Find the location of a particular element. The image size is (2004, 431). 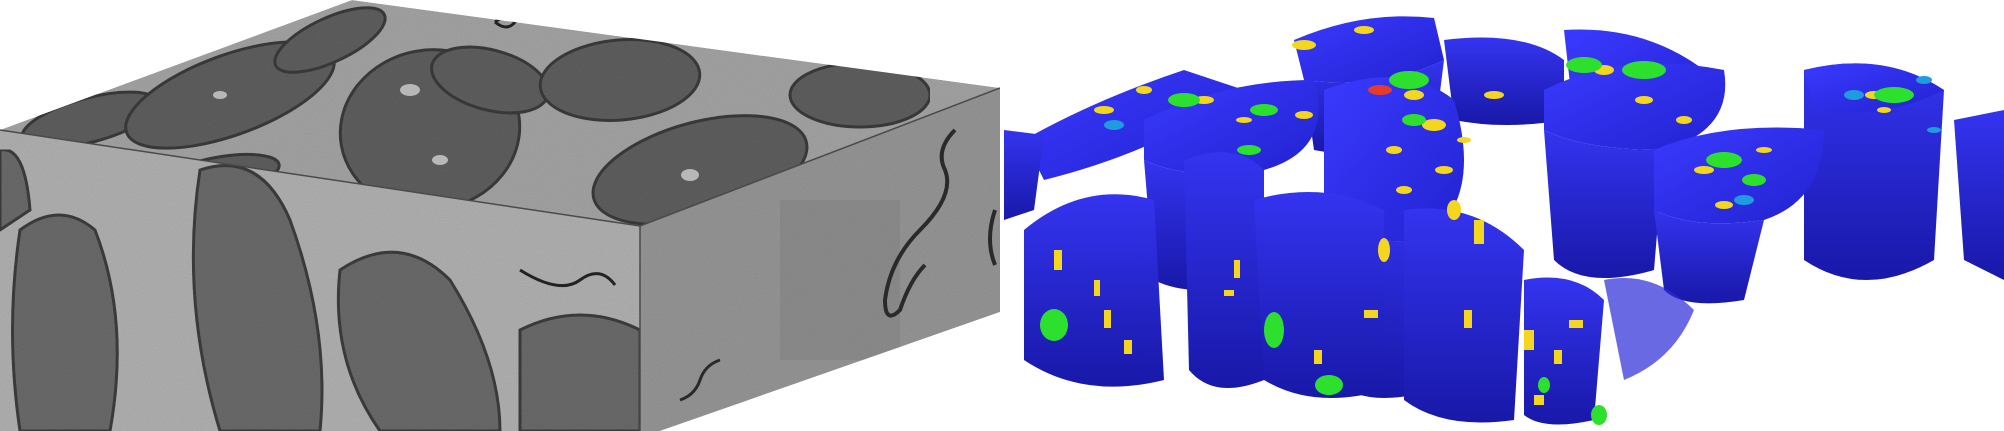

organelles-red is located at coordinates (1380, 90).